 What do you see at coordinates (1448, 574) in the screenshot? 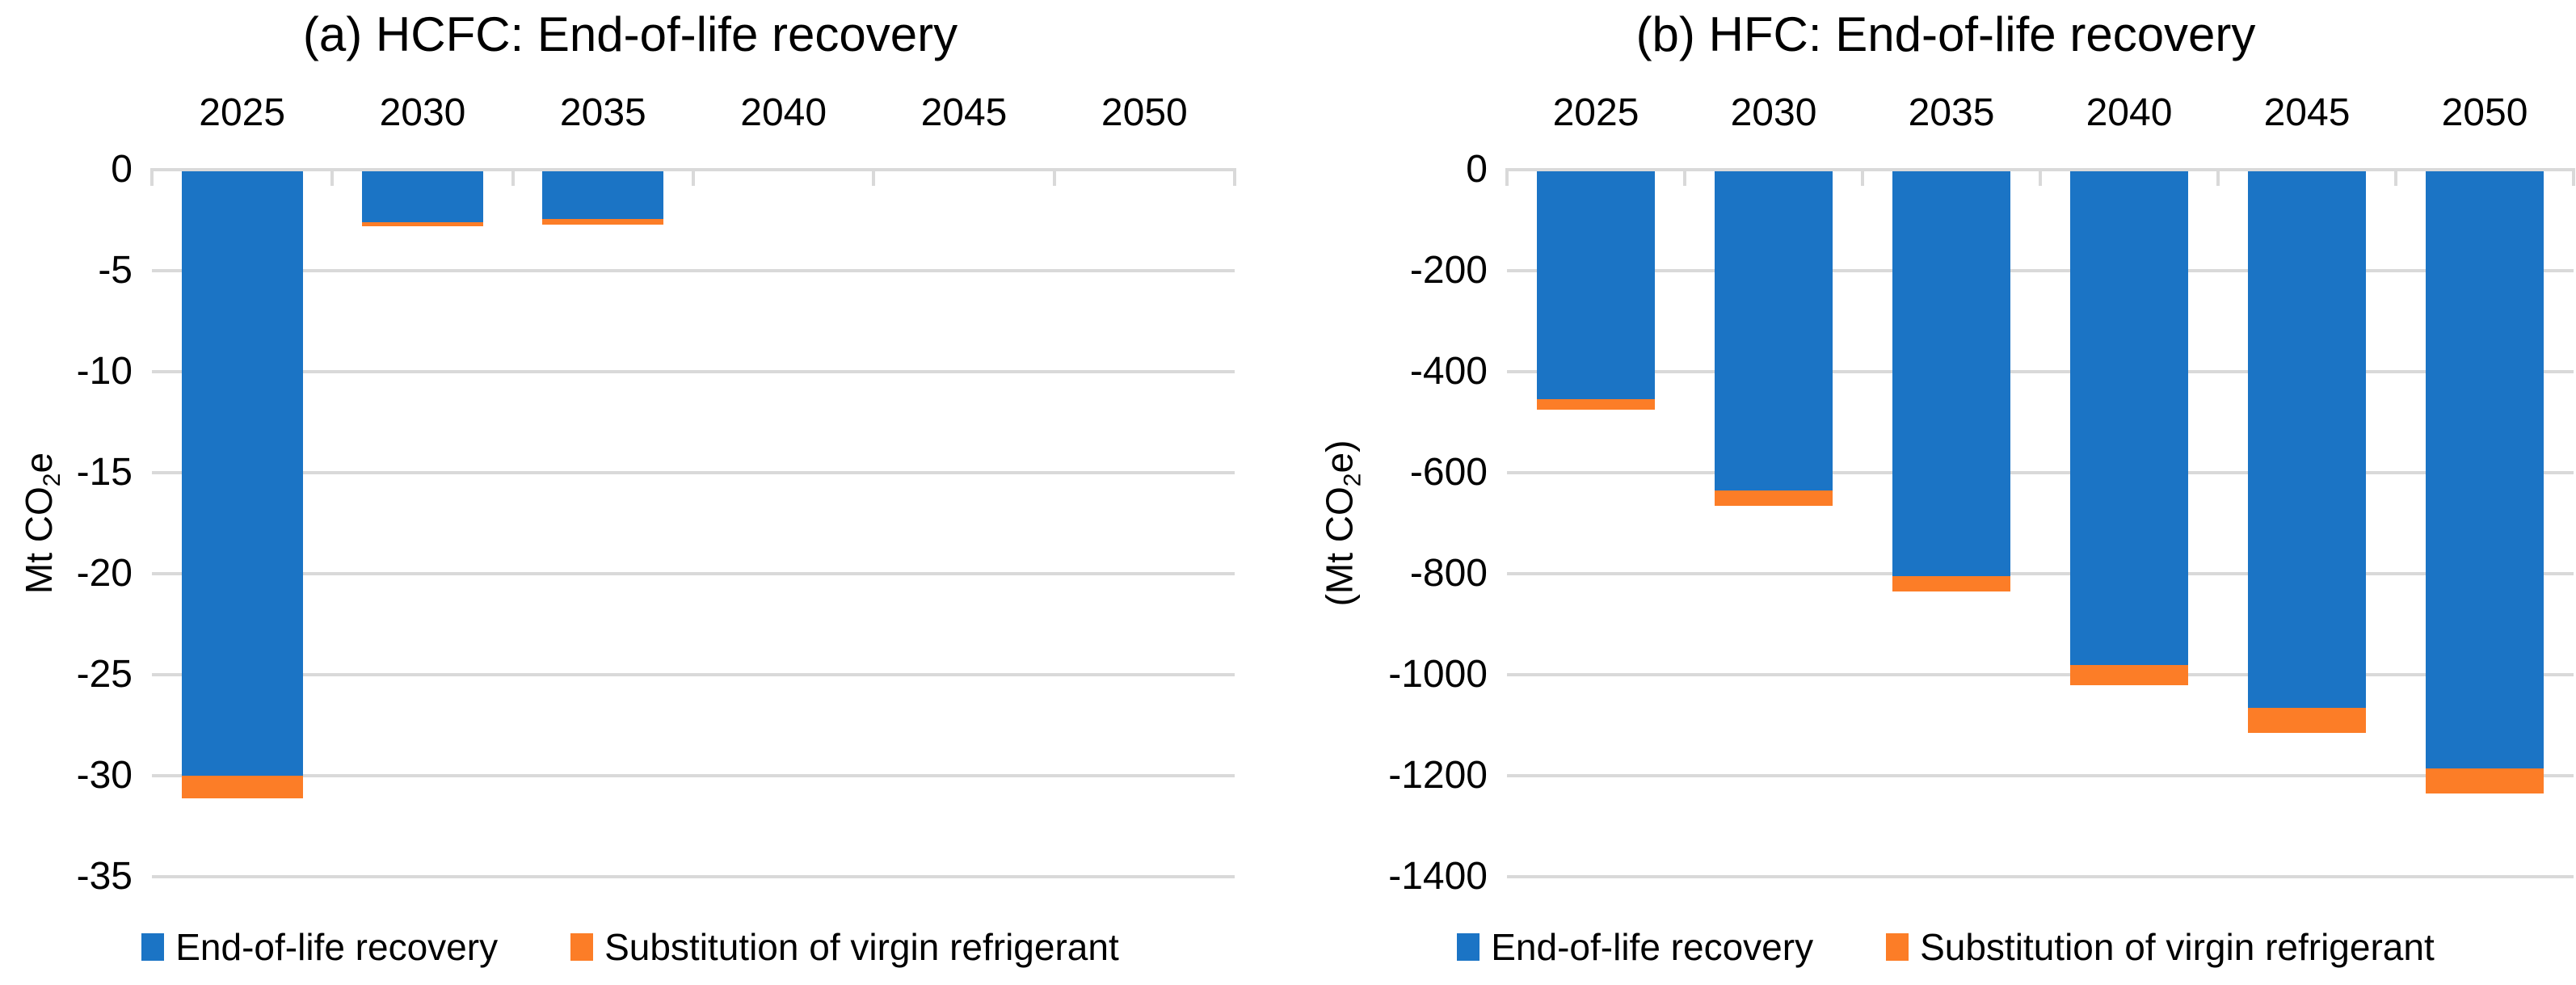
I see `y-tick-label: -800` at bounding box center [1448, 574].